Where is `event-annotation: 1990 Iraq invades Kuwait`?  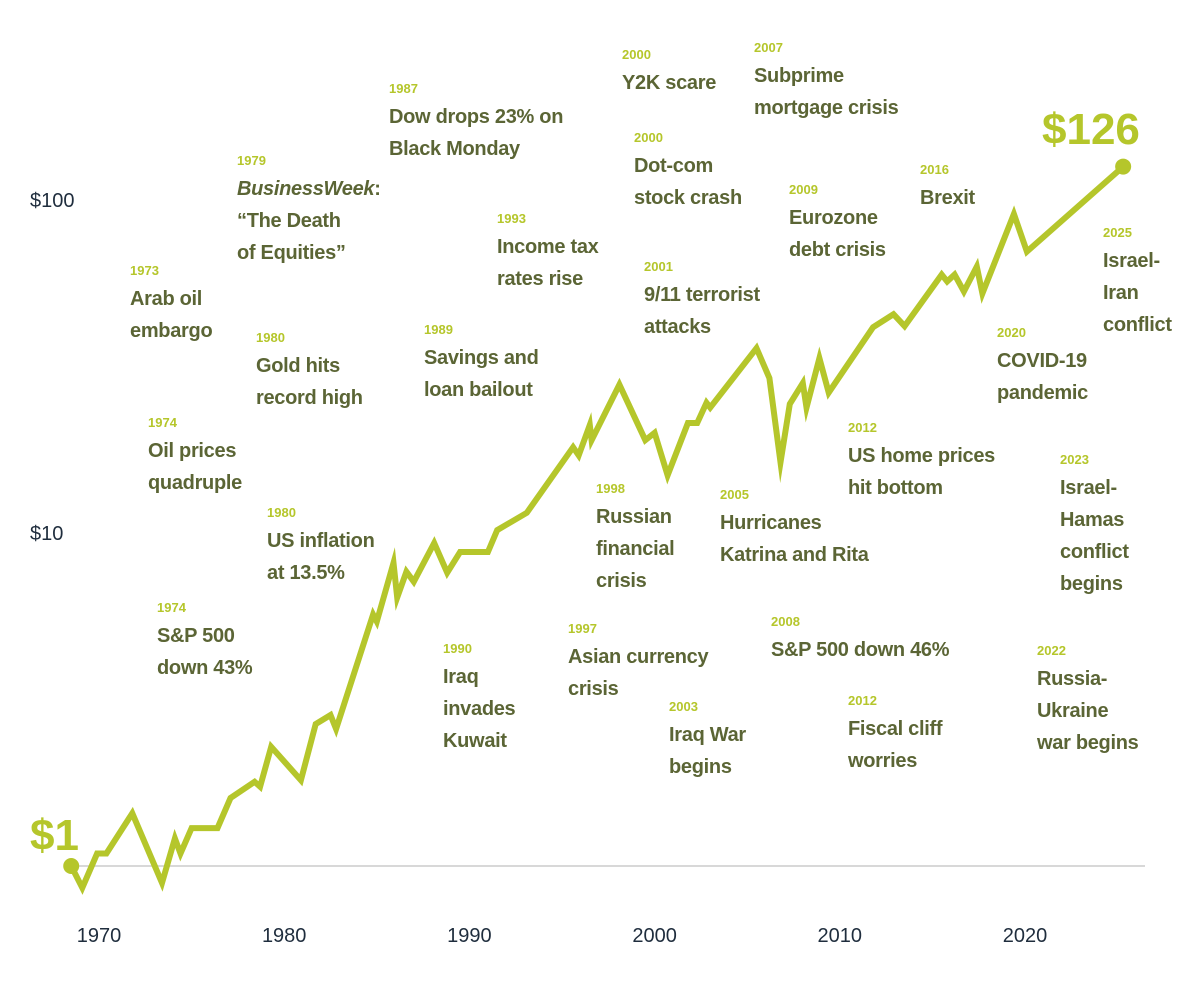 event-annotation: 1990 Iraq invades Kuwait is located at coordinates (479, 696).